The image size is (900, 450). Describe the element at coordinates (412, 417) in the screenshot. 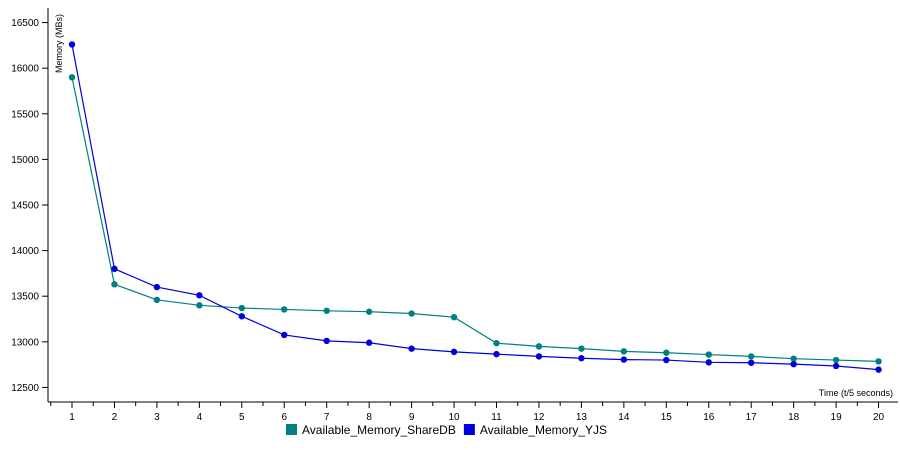

I see `x-tick-label: 9` at that location.